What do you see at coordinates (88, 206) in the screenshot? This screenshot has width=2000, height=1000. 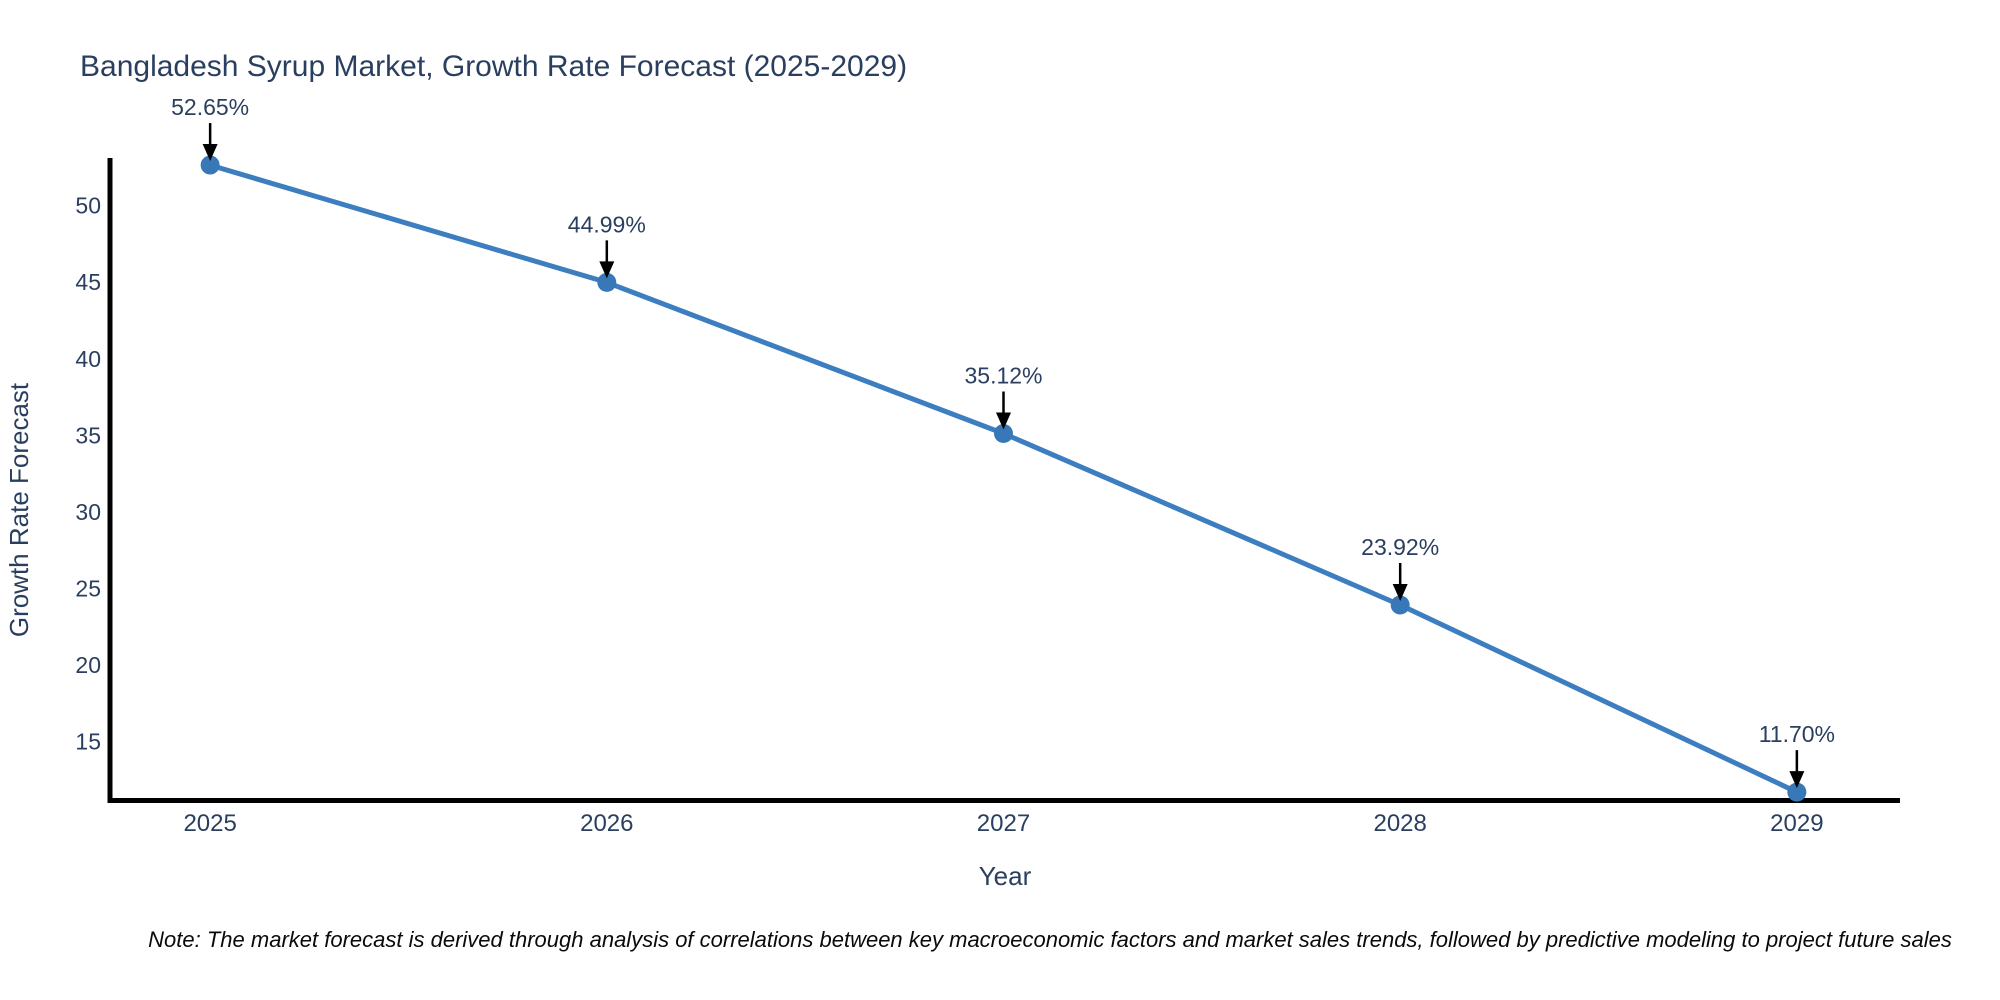 I see `y-tick-label: 50` at bounding box center [88, 206].